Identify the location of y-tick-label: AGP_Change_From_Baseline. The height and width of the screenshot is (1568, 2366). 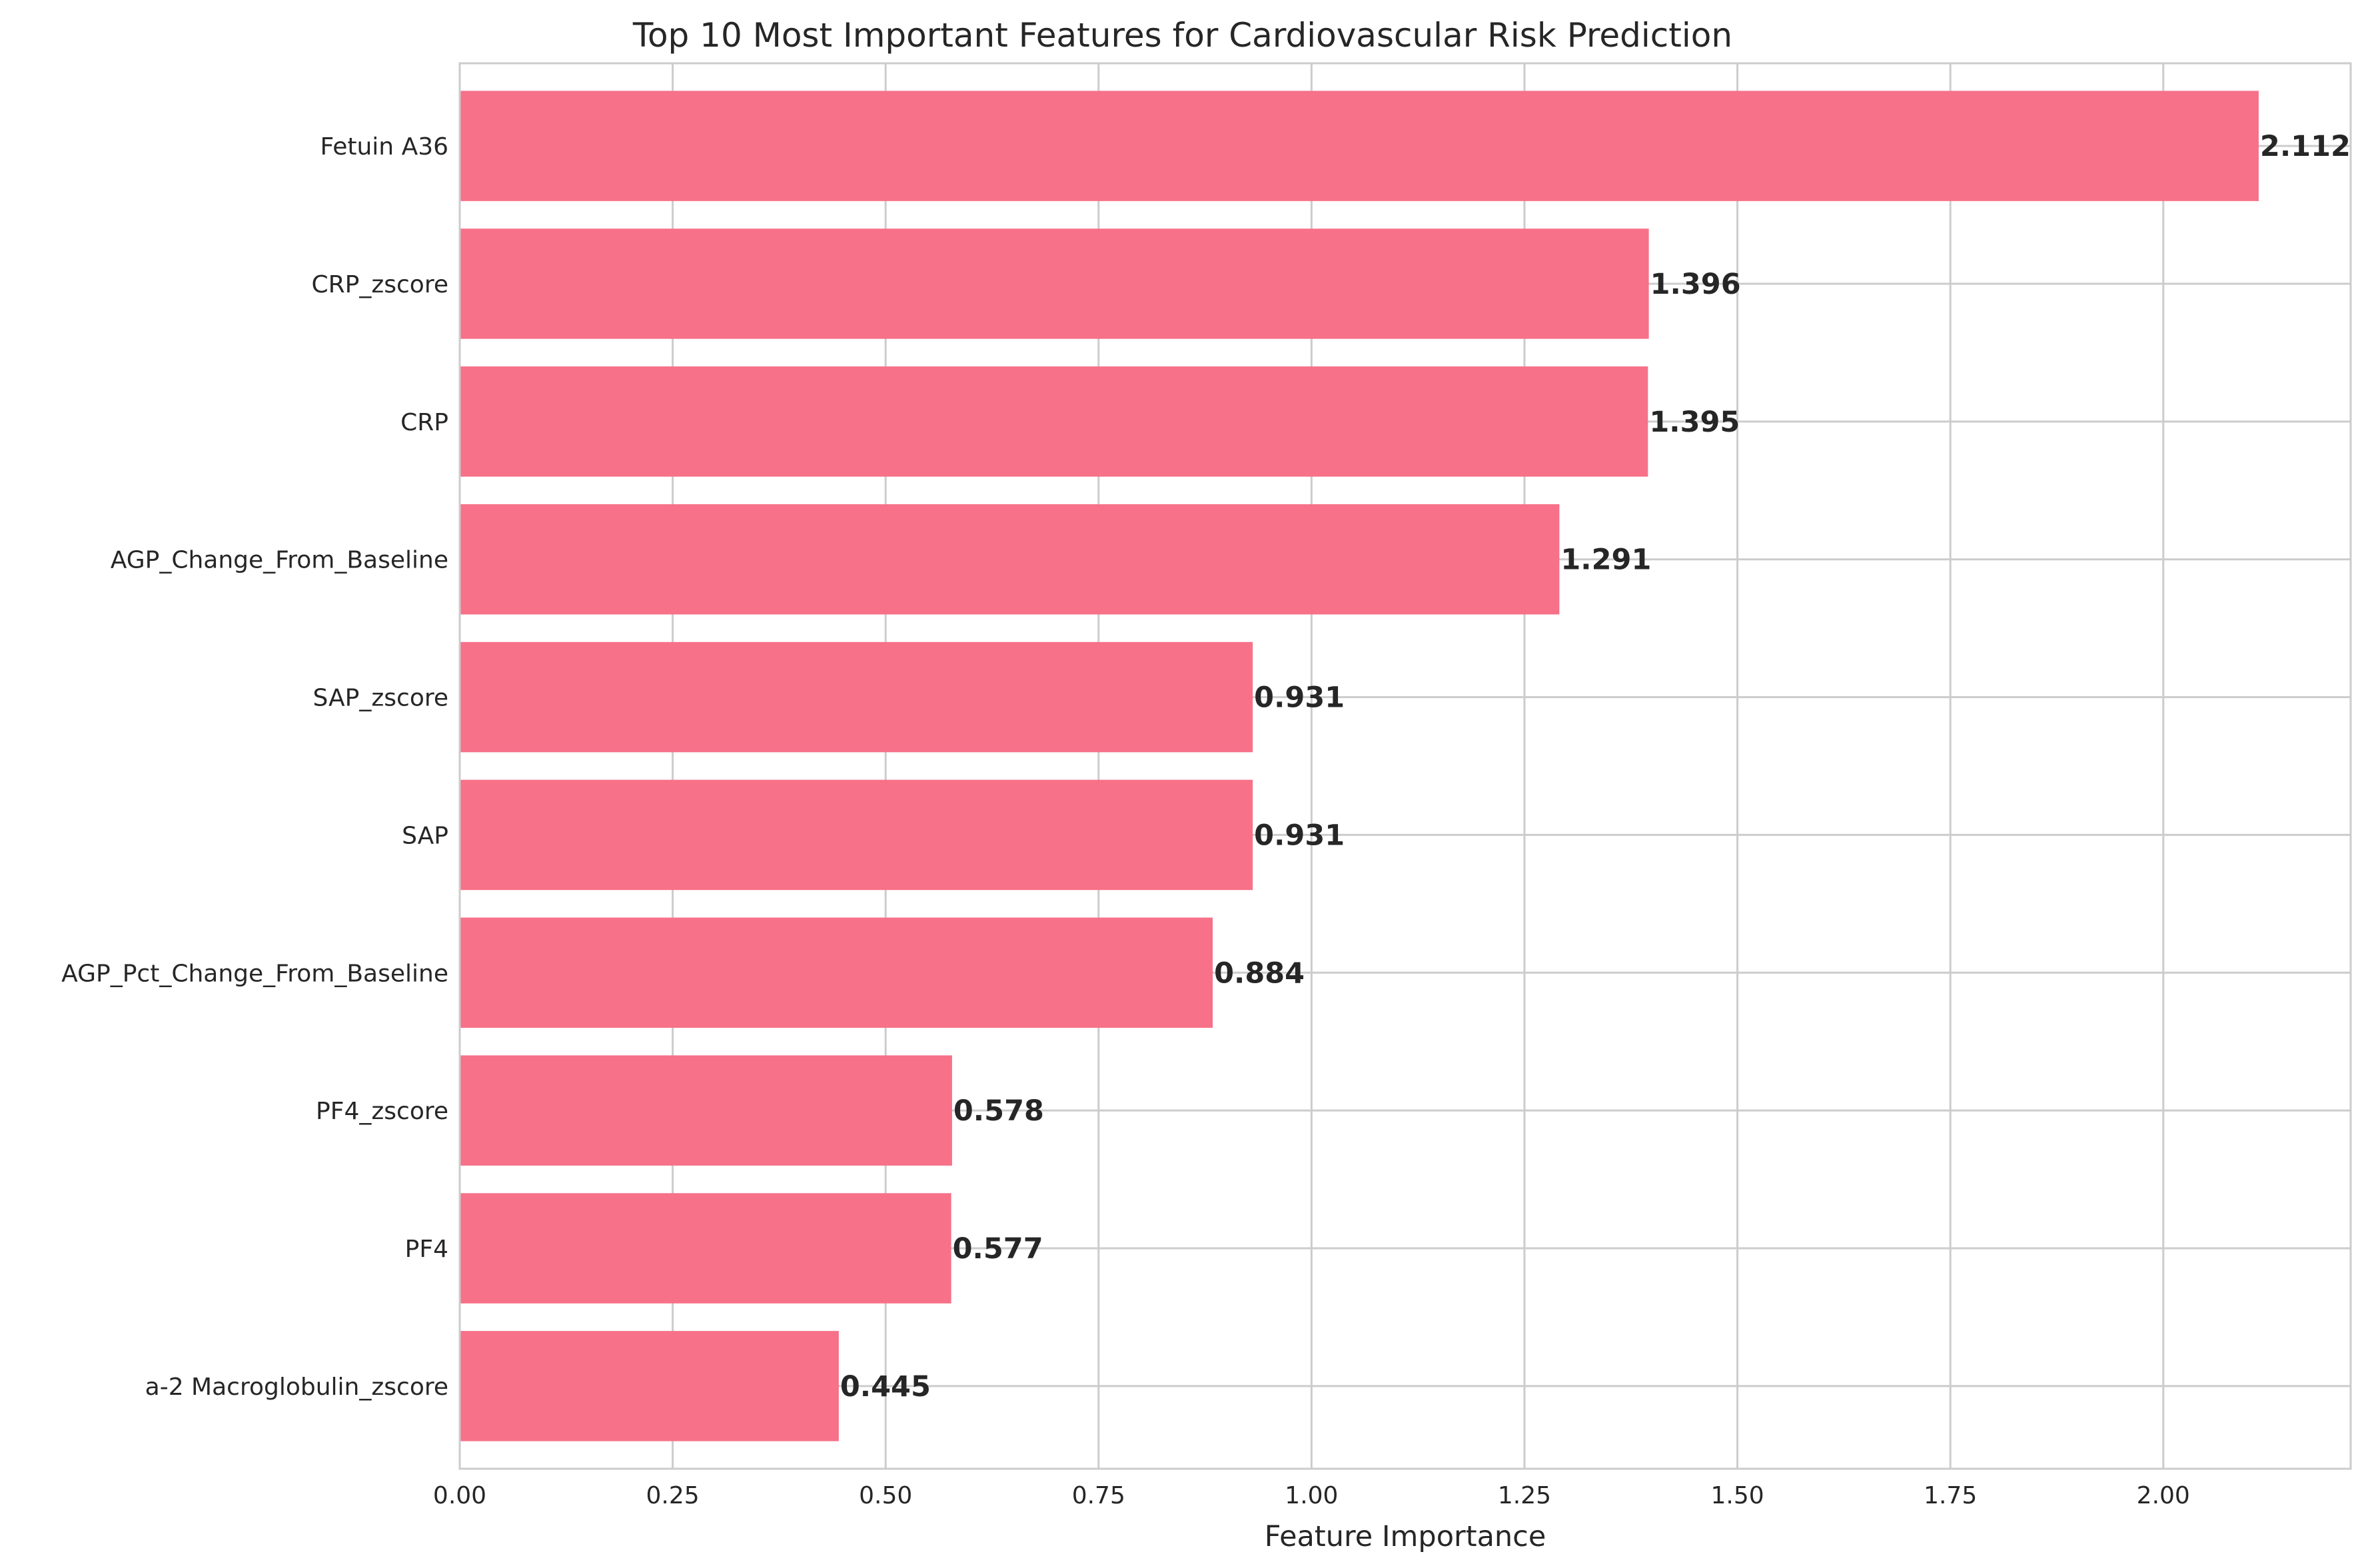
(279, 560).